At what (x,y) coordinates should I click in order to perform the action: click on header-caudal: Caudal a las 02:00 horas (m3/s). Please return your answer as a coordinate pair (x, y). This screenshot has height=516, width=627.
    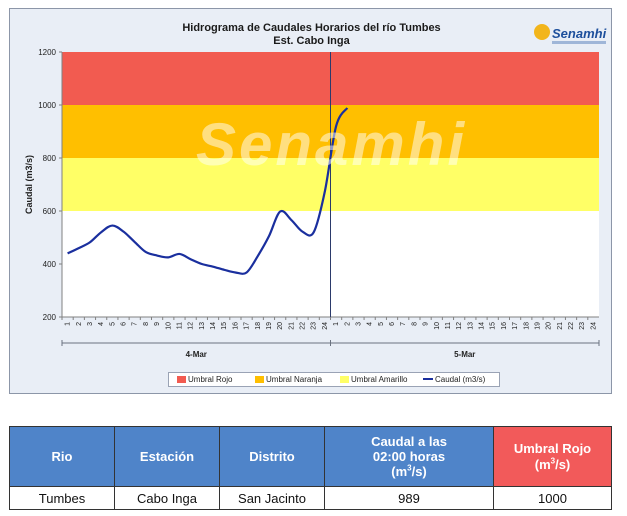
    Looking at the image, I should click on (409, 456).